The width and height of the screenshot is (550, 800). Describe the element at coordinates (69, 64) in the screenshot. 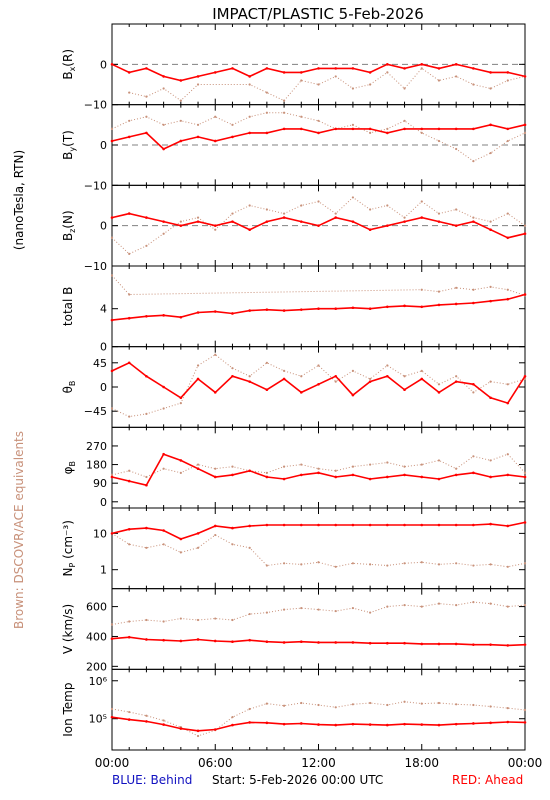

I see `panel-label: Bx(R)` at that location.